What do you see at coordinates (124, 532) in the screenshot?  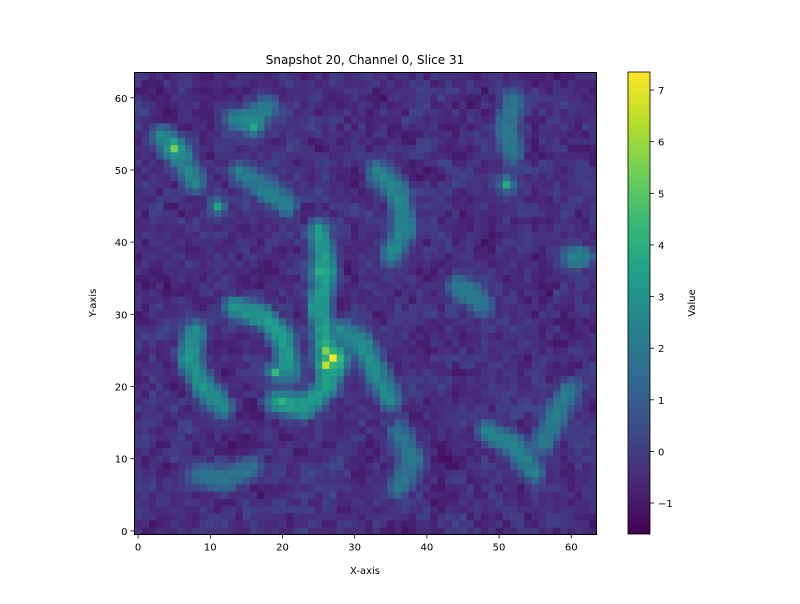 I see `y-tick-label: 0` at bounding box center [124, 532].